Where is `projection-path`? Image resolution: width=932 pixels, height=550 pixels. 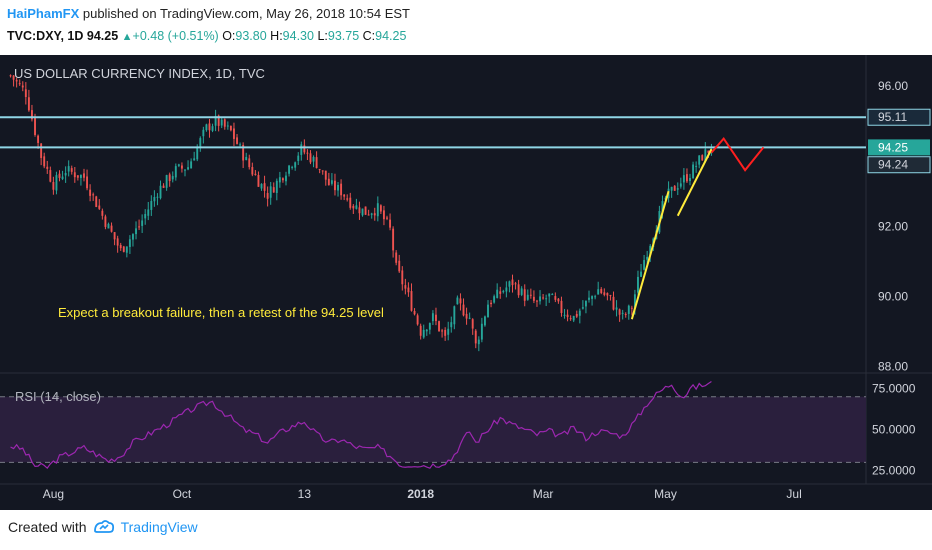 projection-path is located at coordinates (737, 154).